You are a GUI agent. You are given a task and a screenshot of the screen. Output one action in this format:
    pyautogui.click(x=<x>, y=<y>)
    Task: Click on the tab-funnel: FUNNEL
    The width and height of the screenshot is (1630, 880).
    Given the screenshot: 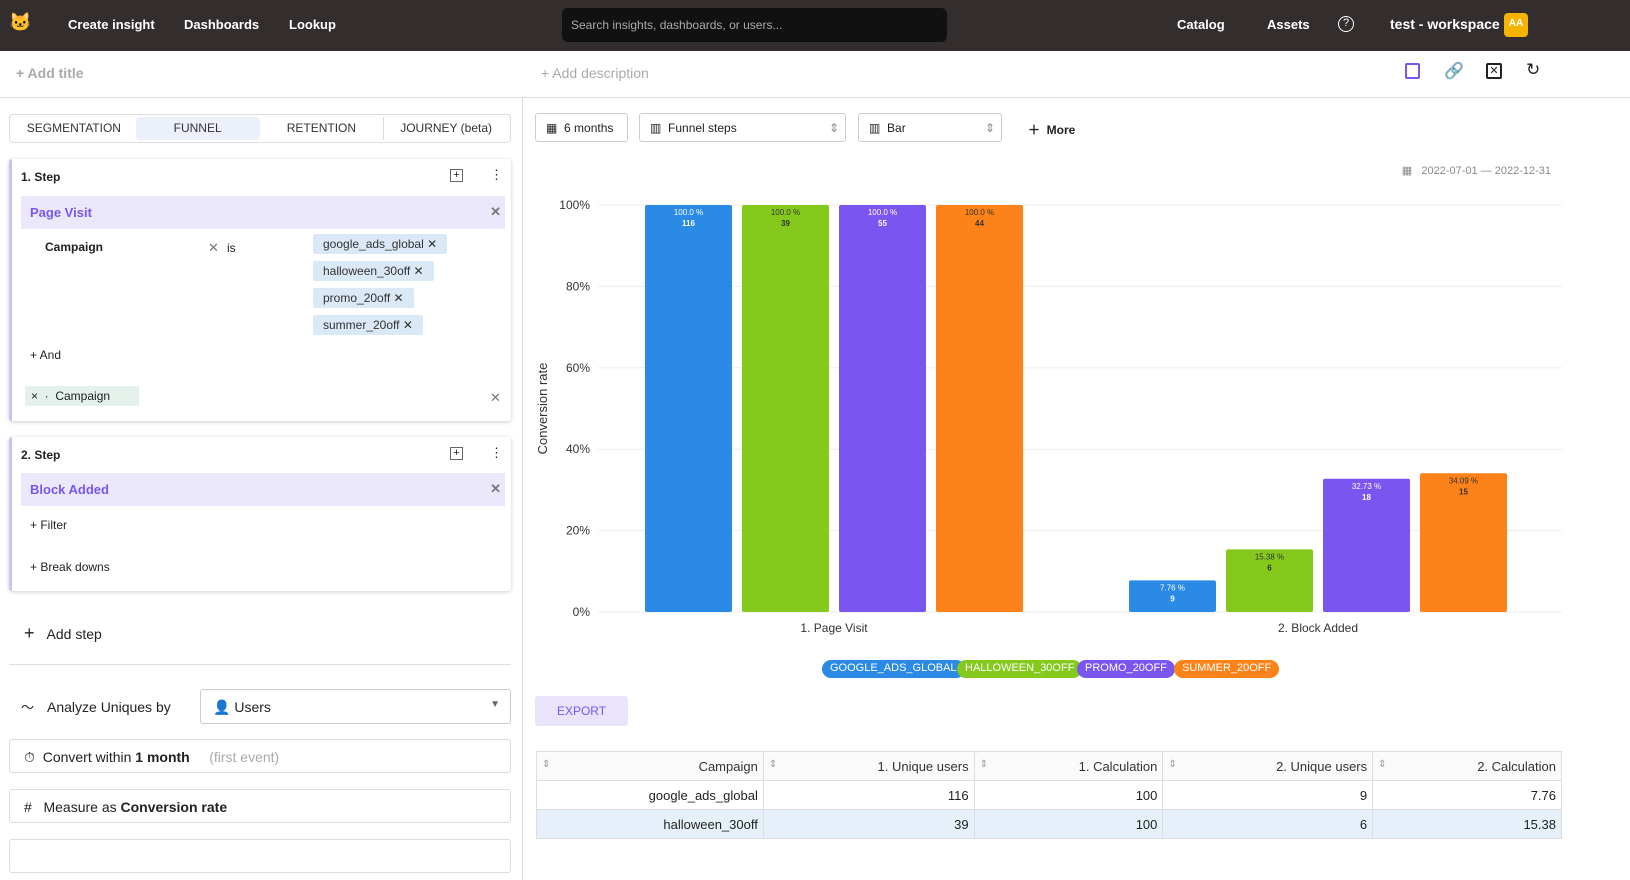 What is the action you would take?
    pyautogui.click(x=197, y=128)
    